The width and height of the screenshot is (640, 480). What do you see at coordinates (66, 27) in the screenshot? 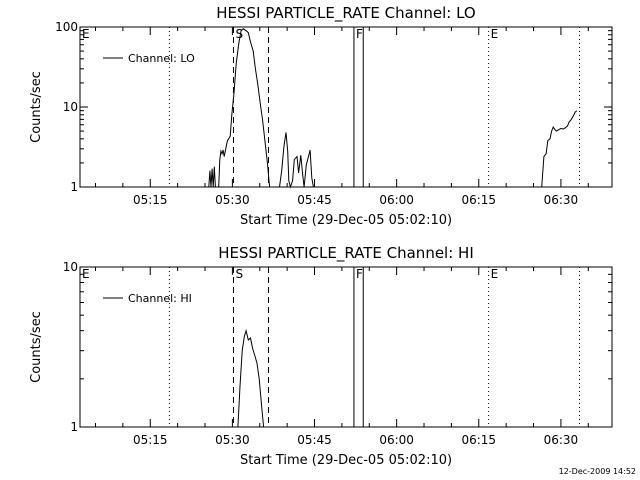
I see `y-tick-label: 100` at bounding box center [66, 27].